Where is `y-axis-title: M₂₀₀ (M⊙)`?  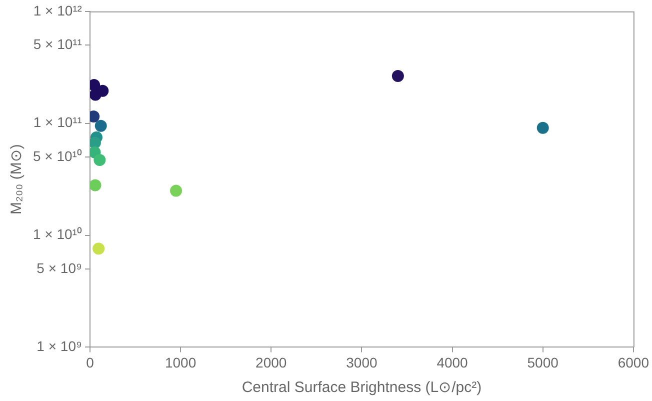
y-axis-title: M₂₀₀ (M⊙) is located at coordinates (17, 179).